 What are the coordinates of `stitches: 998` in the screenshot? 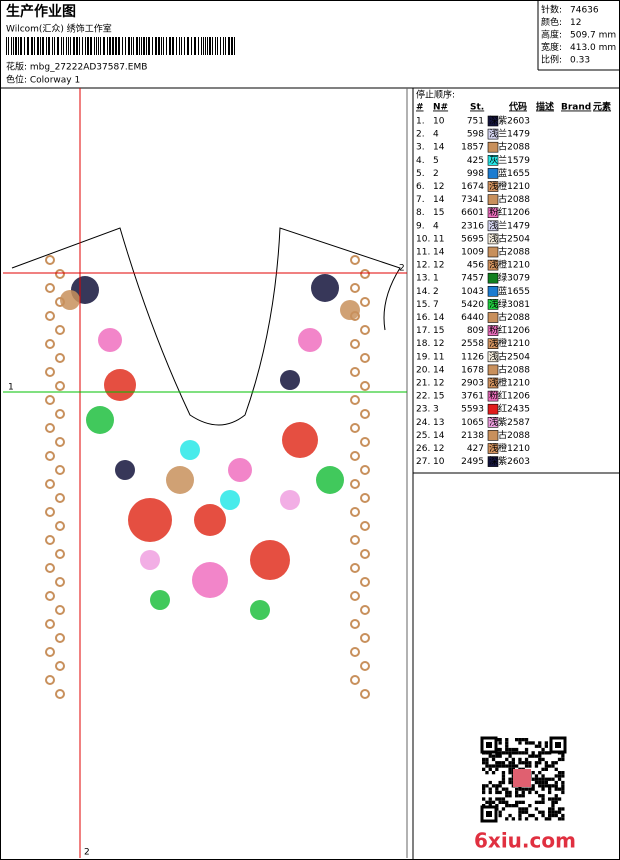 It's located at (475, 174).